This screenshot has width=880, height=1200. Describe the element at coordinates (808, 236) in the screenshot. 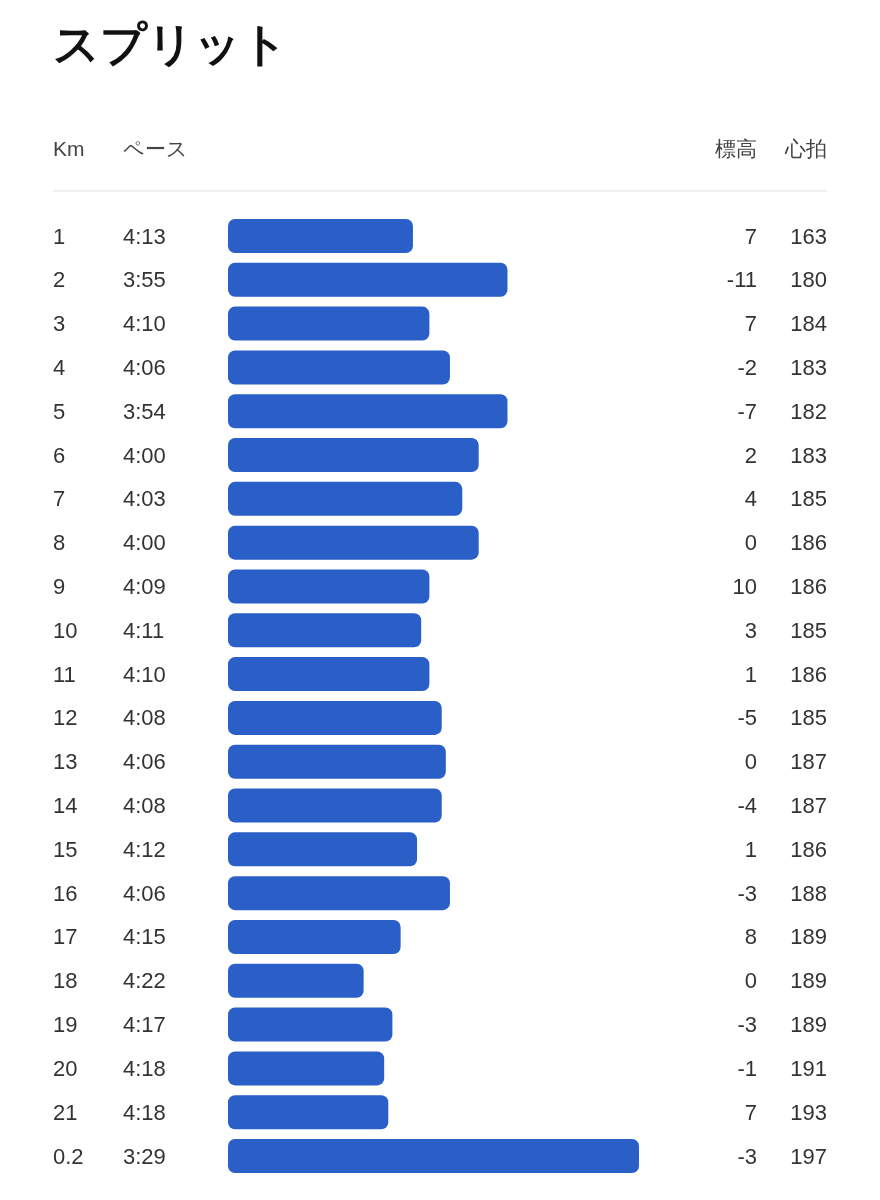

I see `data-label: 163` at that location.